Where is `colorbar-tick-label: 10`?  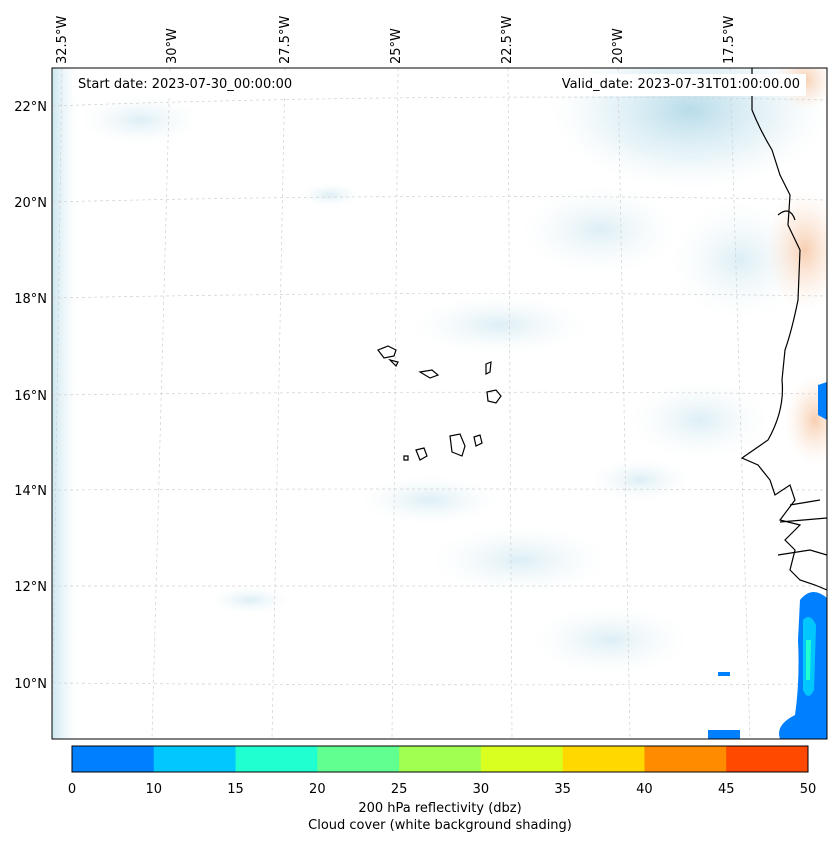 colorbar-tick-label: 10 is located at coordinates (154, 789).